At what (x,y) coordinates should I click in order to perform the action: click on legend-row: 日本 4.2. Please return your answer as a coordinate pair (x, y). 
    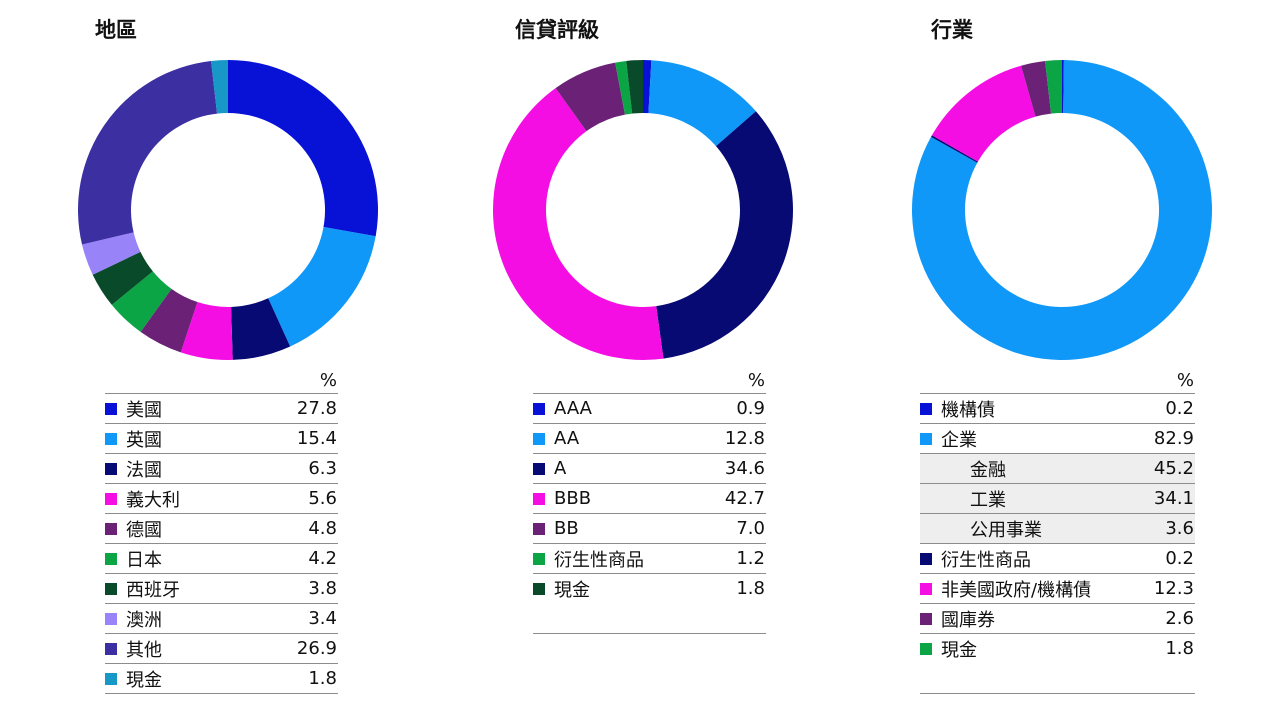
    Looking at the image, I should click on (221, 558).